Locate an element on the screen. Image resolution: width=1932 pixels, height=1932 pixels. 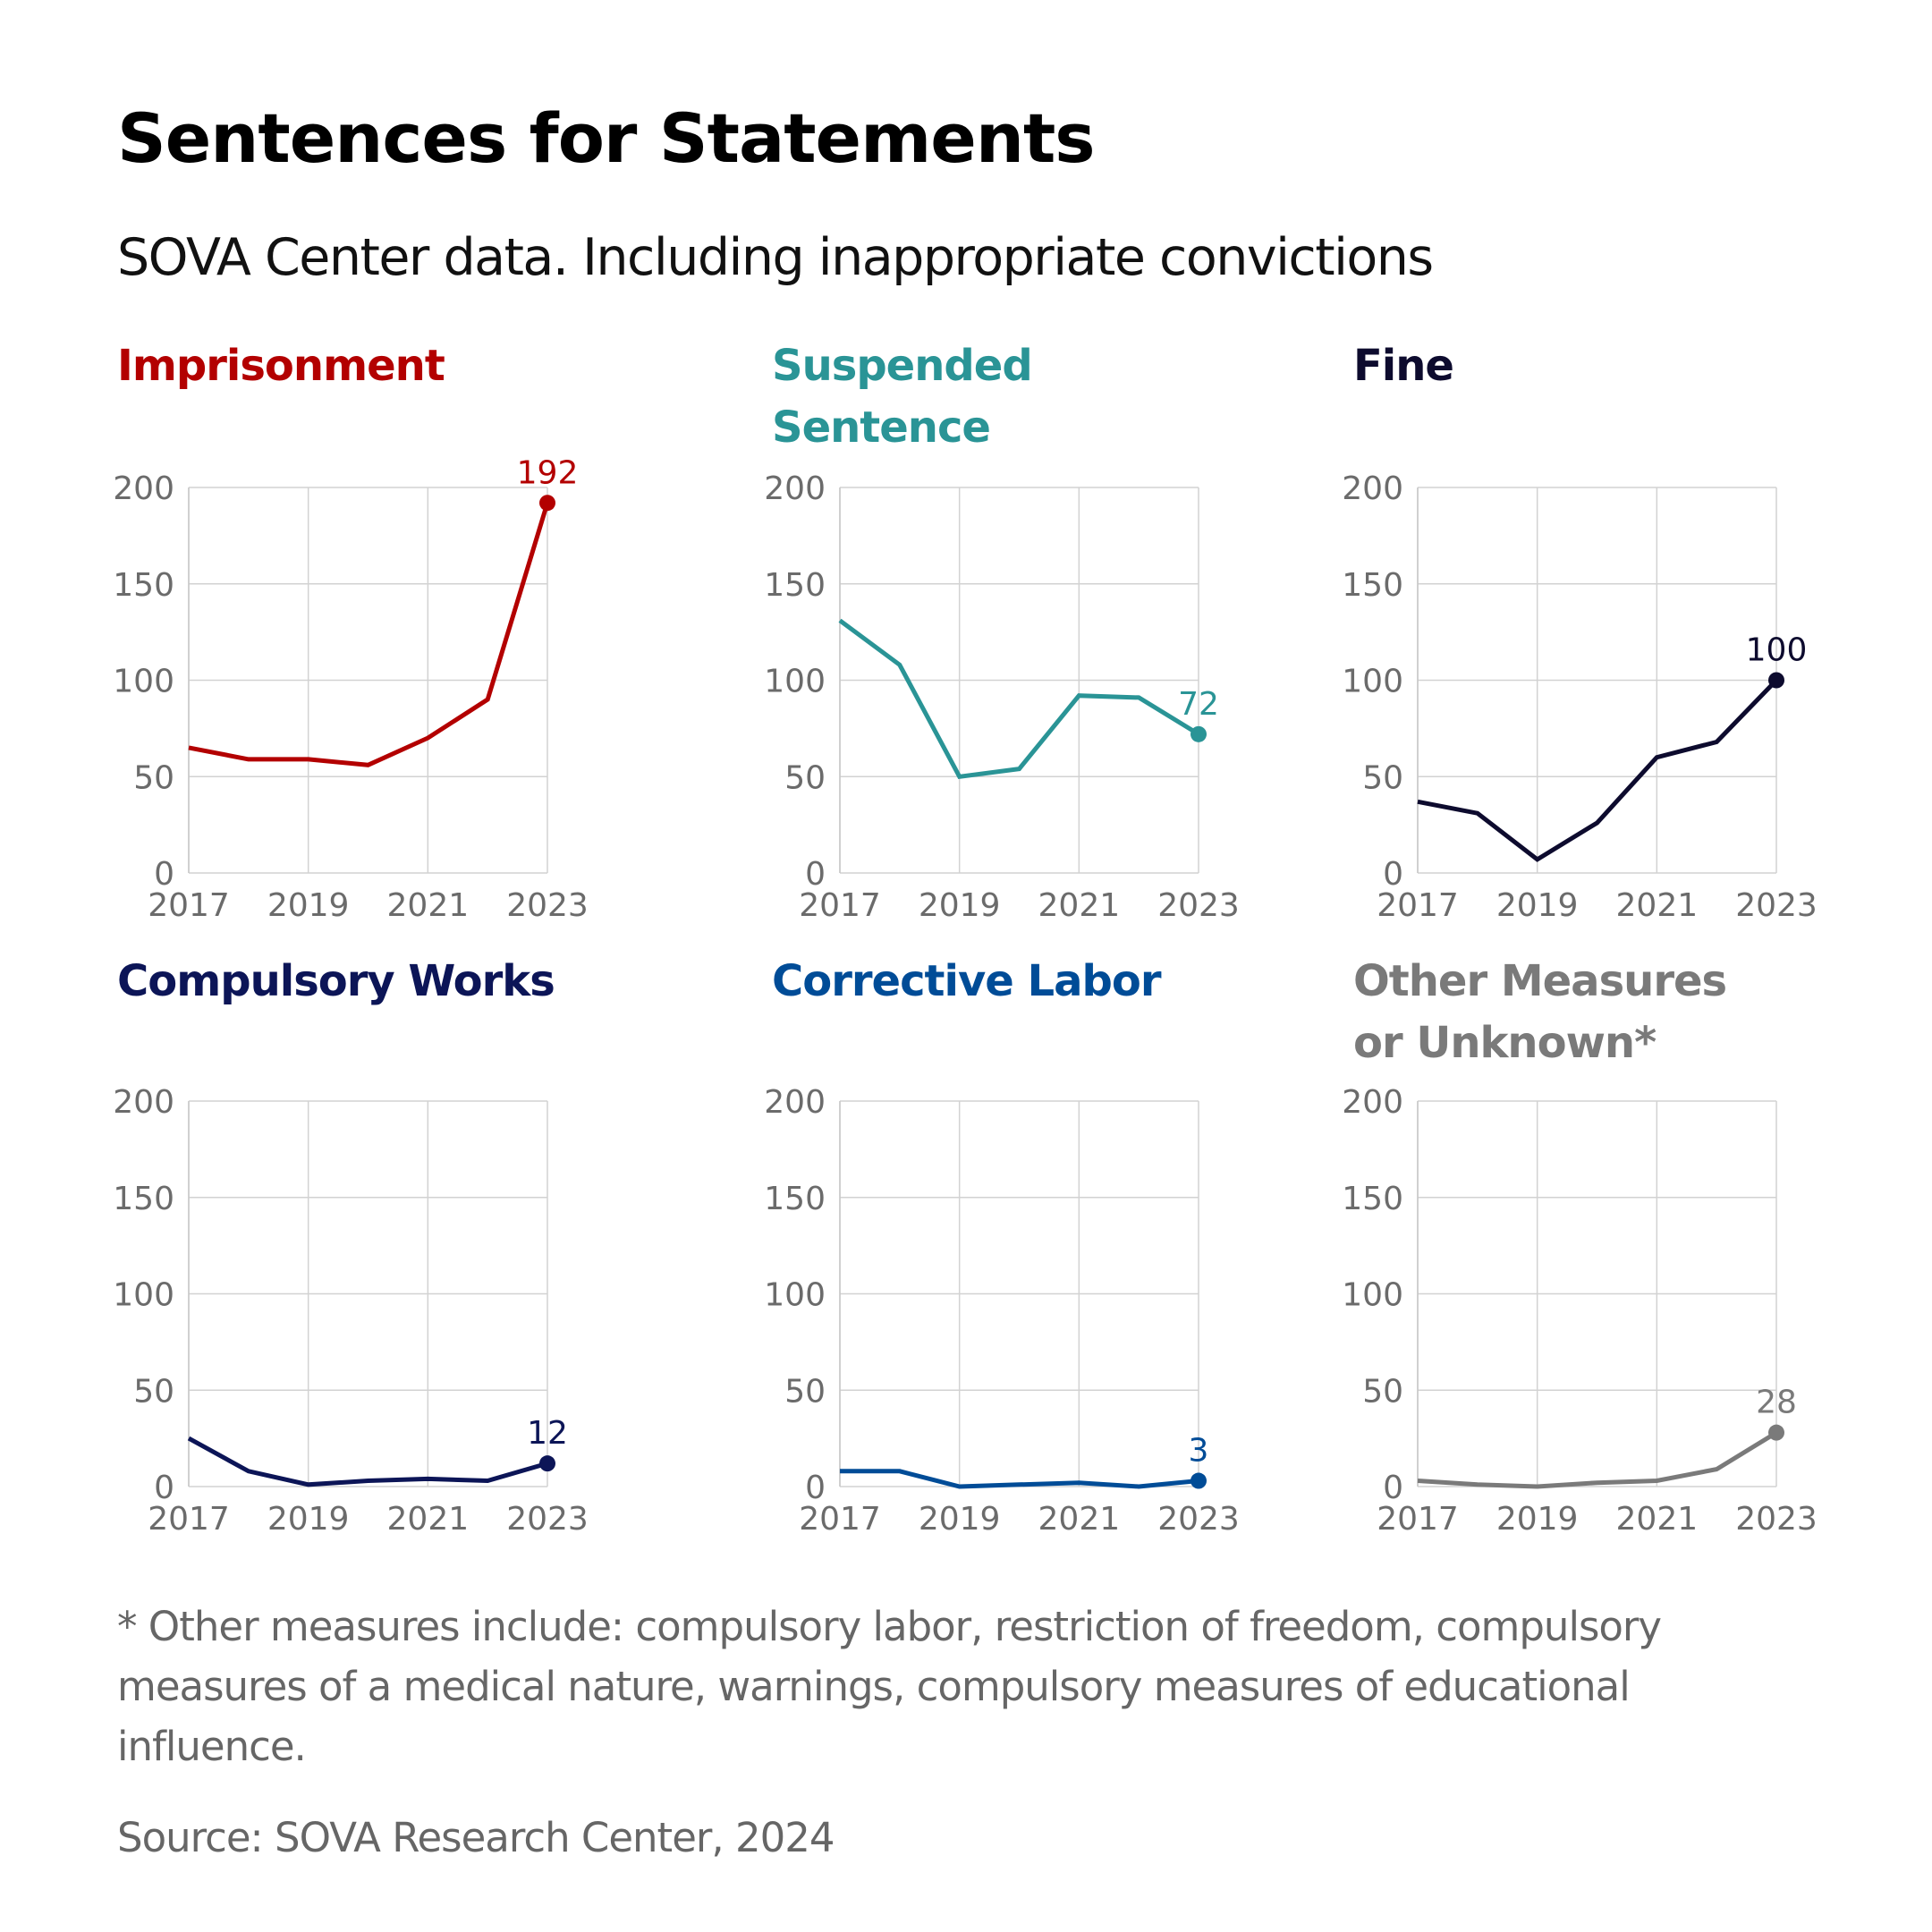
panel-suspended-sentence: 0 50 100 150 200 2017 2019 2021 2023 72 is located at coordinates (1002, 697).